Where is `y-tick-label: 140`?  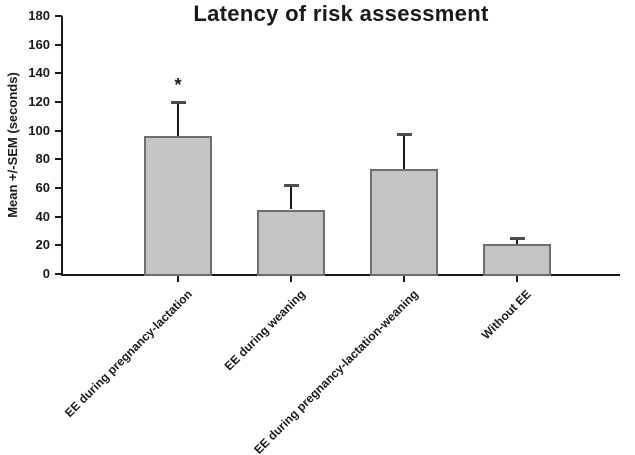
y-tick-label: 140 is located at coordinates (39, 73).